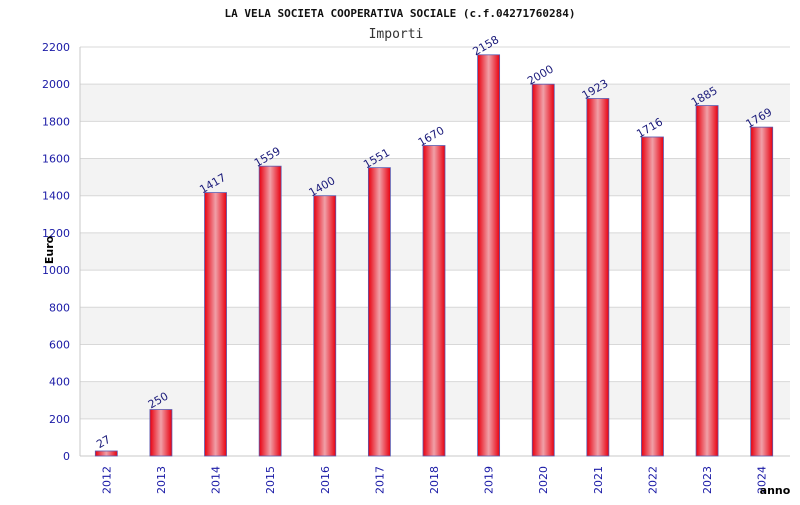  I want to click on data-label-2012: 27, so click(103, 442).